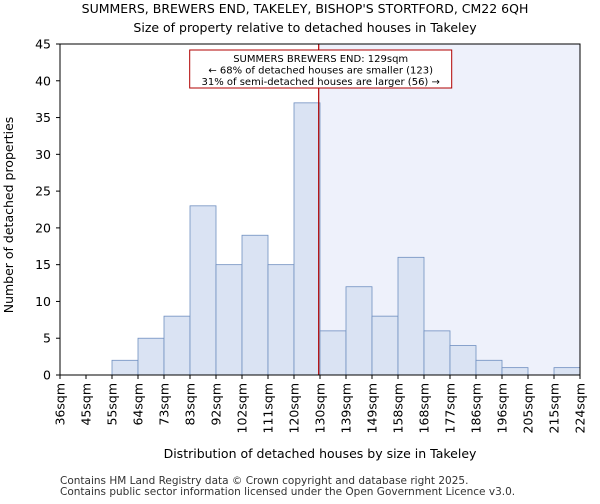 This screenshot has height=504, width=600. Describe the element at coordinates (43, 264) in the screenshot. I see `y-tick-label-15: 15` at that location.